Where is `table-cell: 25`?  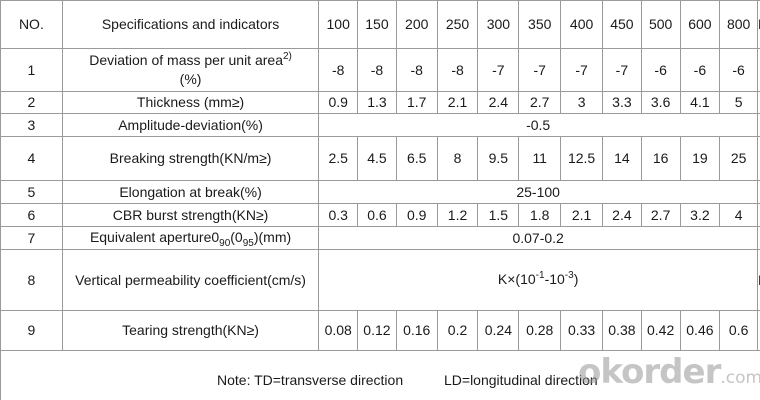 table-cell: 25 is located at coordinates (738, 158).